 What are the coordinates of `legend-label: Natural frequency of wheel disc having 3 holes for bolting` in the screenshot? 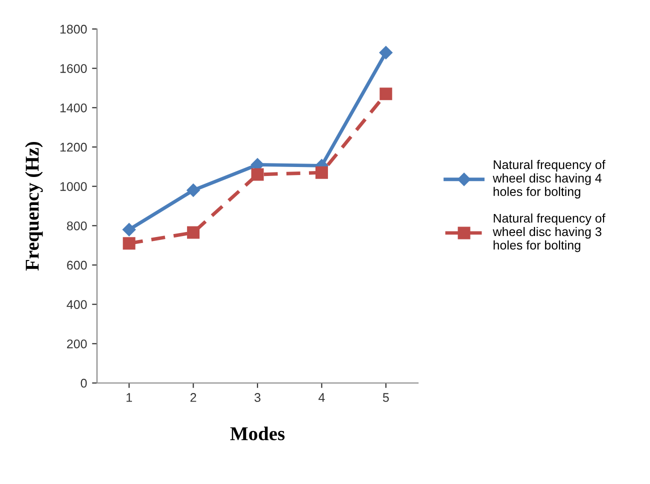 It's located at (549, 233).